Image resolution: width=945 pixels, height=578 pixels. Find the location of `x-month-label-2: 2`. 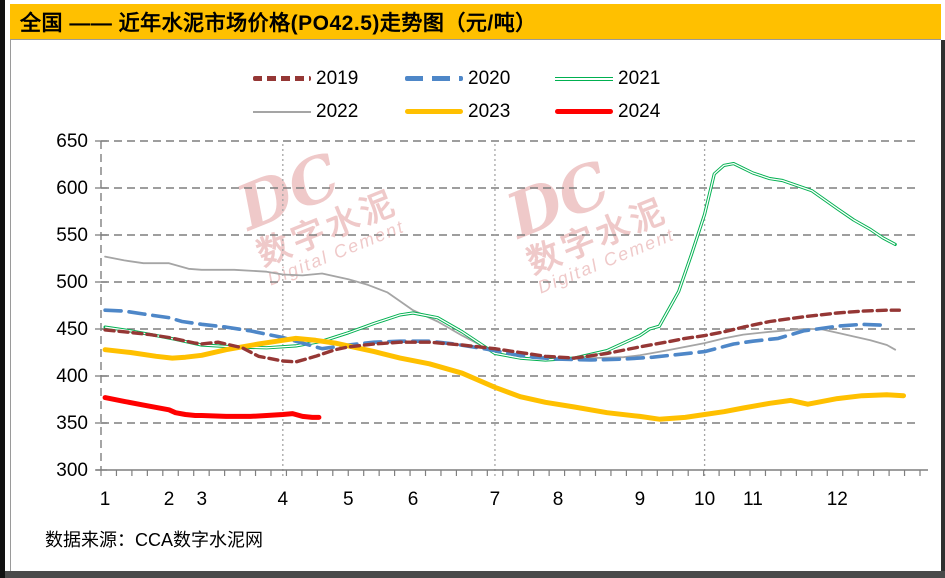

x-month-label-2: 2 is located at coordinates (169, 499).